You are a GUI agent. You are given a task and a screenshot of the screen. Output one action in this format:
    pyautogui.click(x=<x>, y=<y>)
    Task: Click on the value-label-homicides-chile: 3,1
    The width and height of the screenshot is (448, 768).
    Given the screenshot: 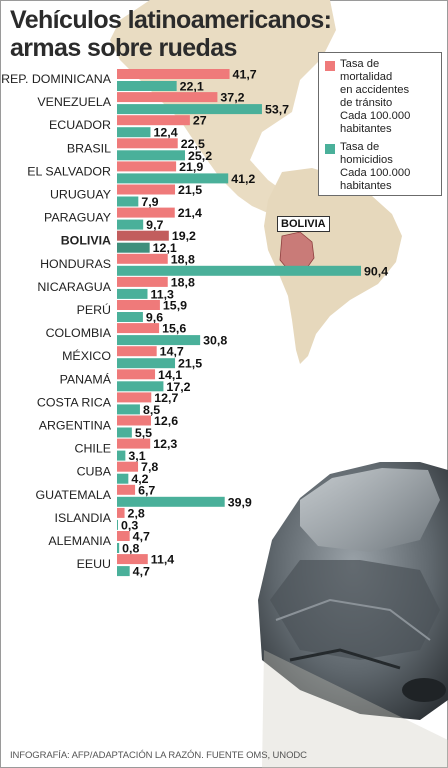 What is the action you would take?
    pyautogui.click(x=136, y=456)
    